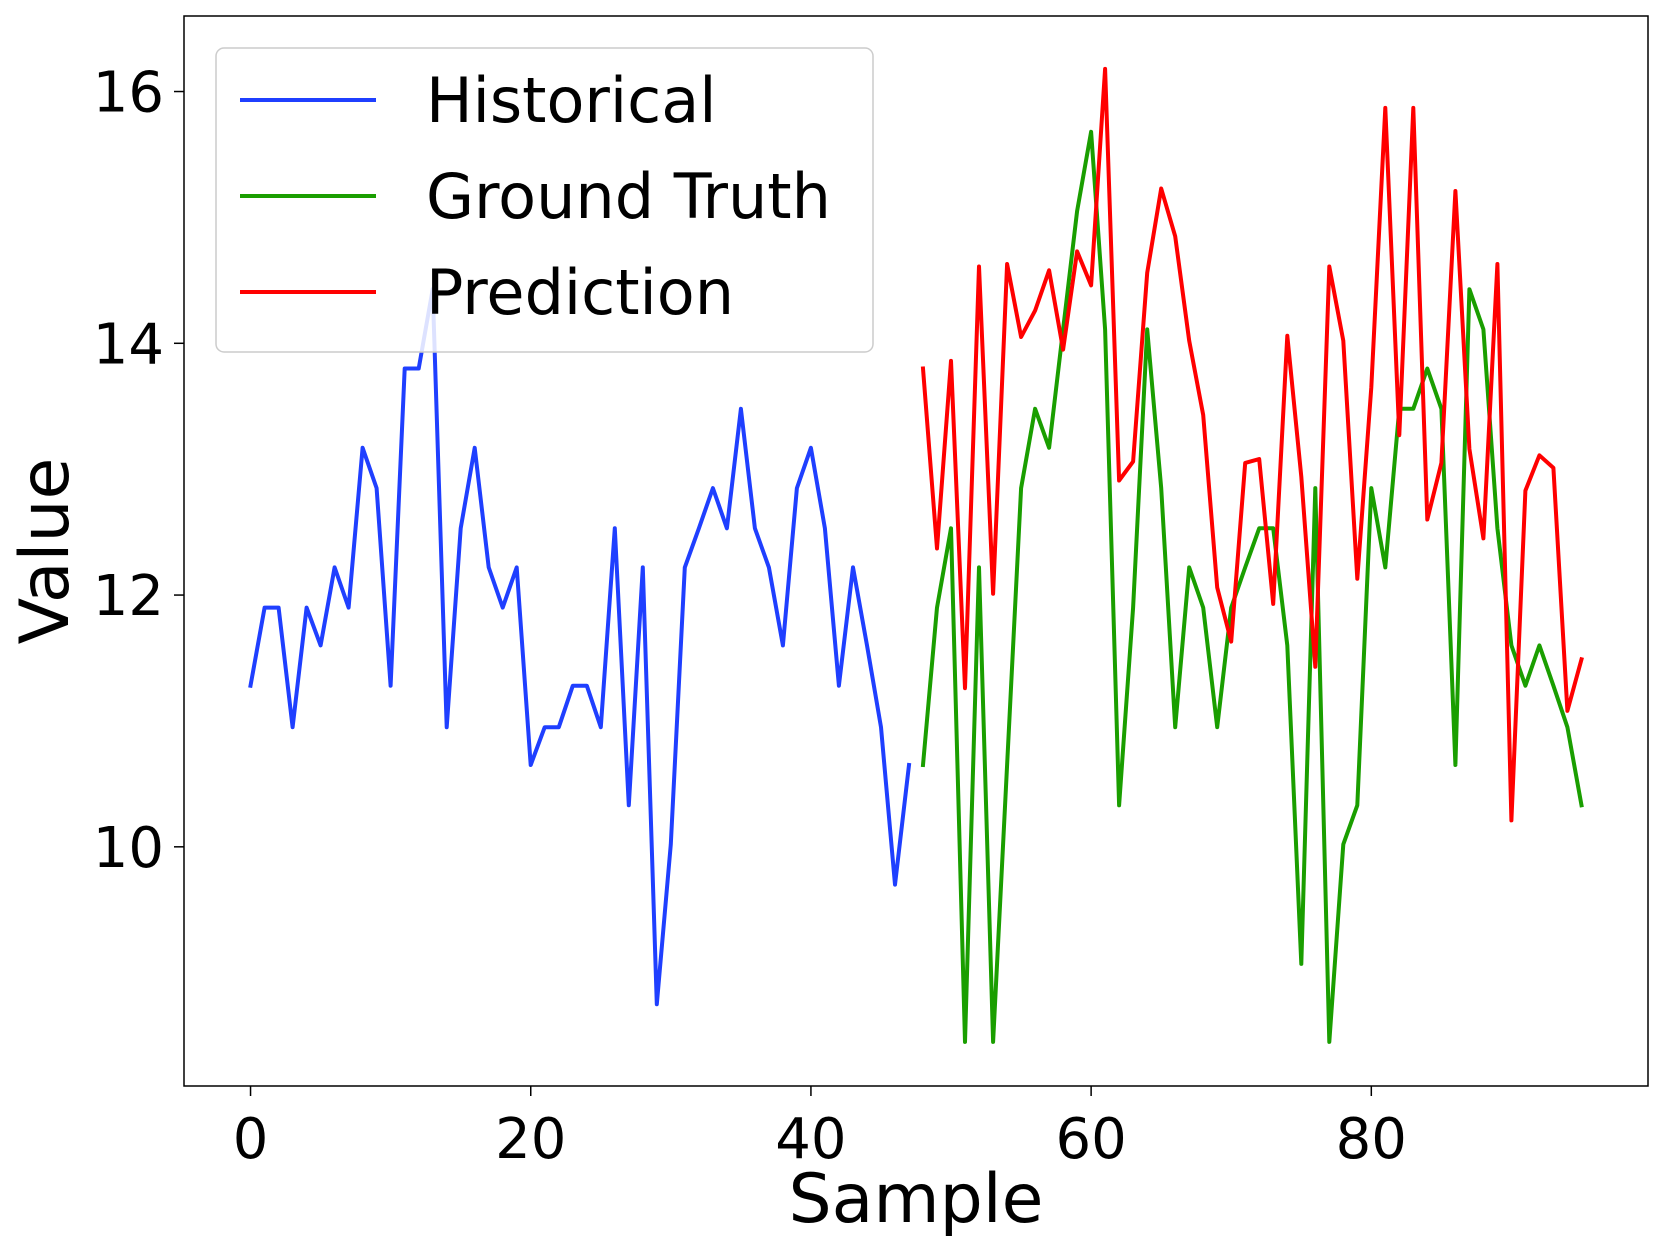 This screenshot has height=1246, width=1661. I want to click on legend-label: Historical, so click(571, 100).